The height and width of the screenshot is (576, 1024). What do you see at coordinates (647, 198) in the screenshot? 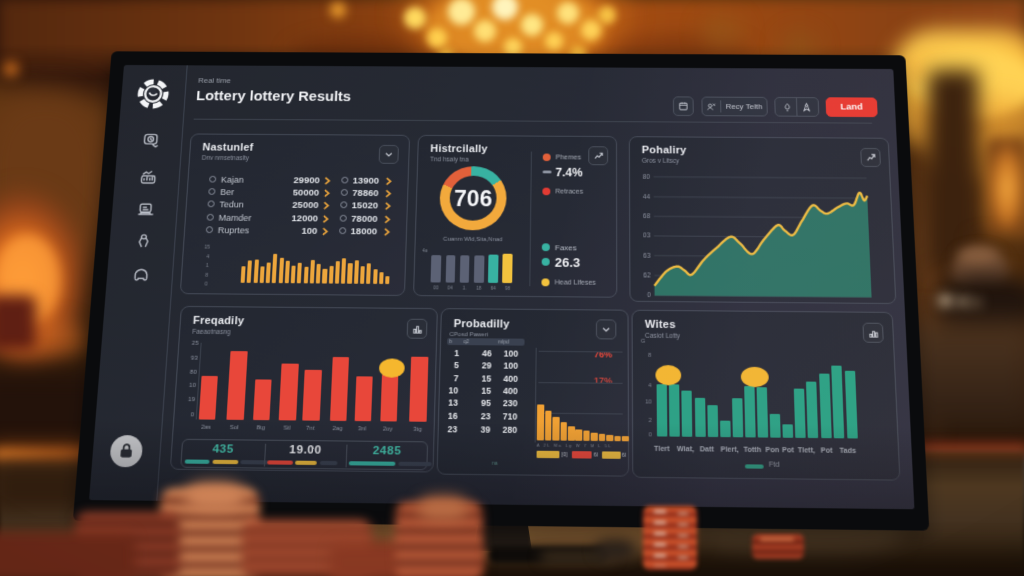
I see `svg-text: 44` at bounding box center [647, 198].